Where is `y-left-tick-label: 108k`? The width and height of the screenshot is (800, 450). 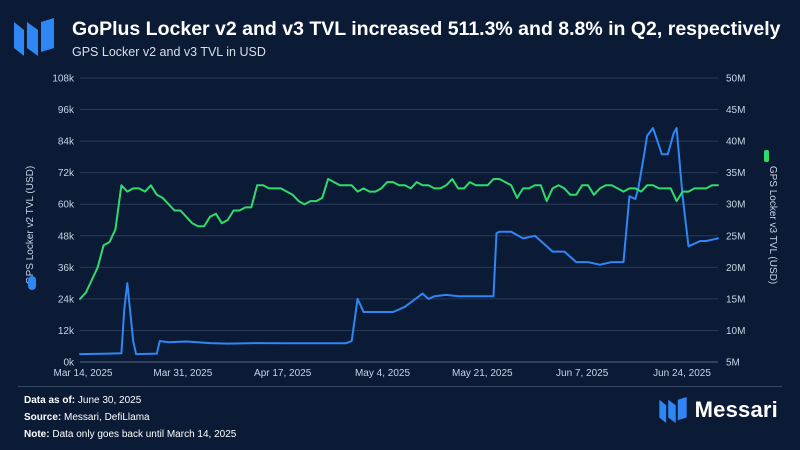
y-left-tick-label: 108k is located at coordinates (63, 79).